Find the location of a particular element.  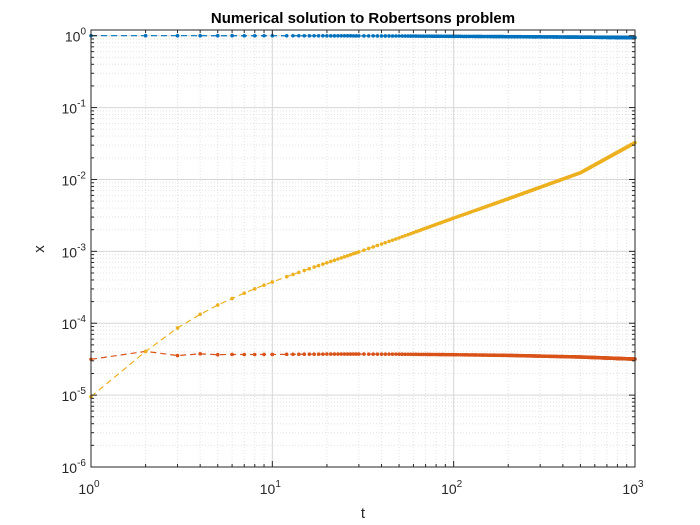

x-tick-labels: 10⁰ 10¹ 10² 10³ is located at coordinates (361, 488).